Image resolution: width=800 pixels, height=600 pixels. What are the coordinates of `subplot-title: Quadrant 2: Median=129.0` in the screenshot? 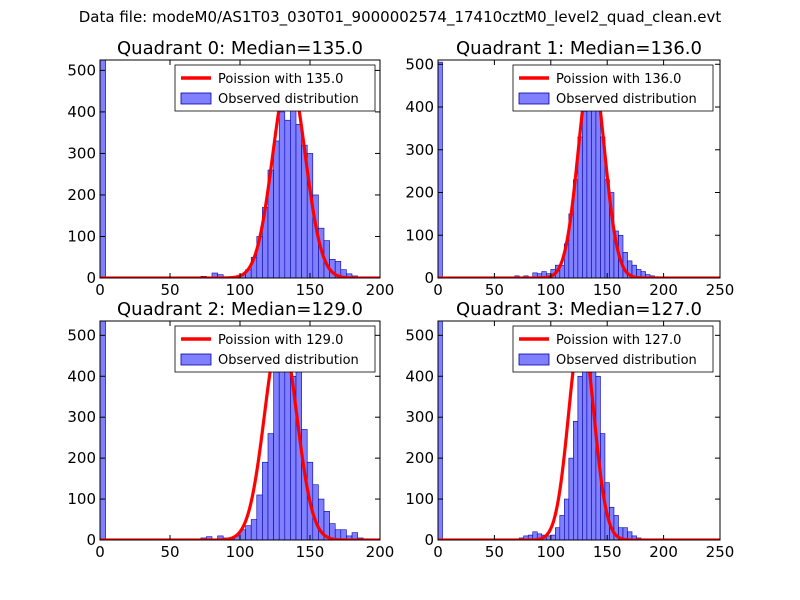 It's located at (240, 309).